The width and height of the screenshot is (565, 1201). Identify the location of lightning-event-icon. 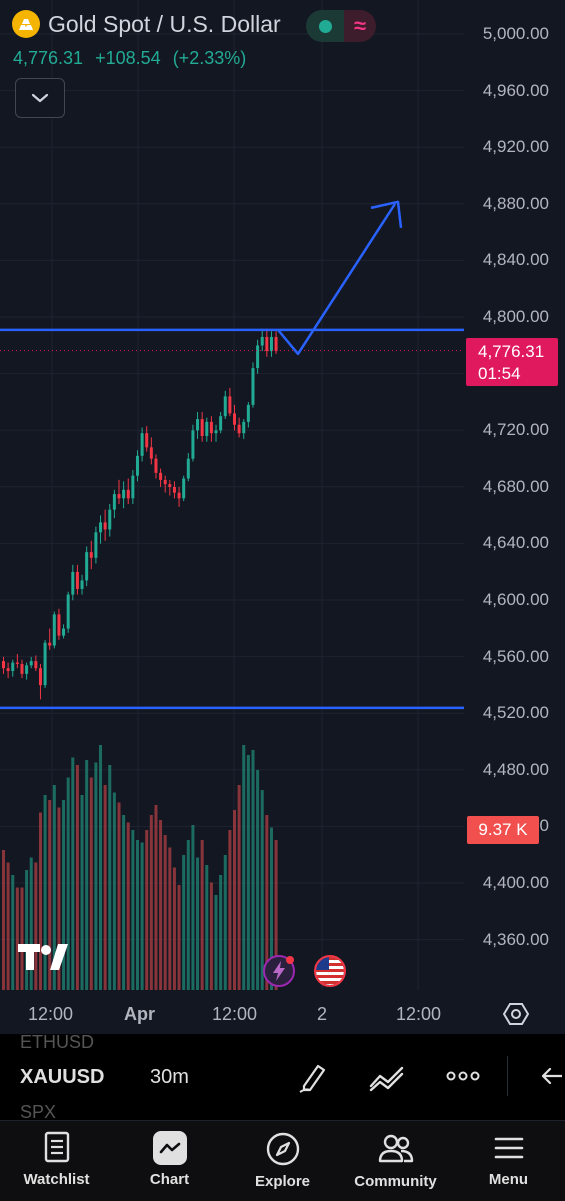
(279, 971).